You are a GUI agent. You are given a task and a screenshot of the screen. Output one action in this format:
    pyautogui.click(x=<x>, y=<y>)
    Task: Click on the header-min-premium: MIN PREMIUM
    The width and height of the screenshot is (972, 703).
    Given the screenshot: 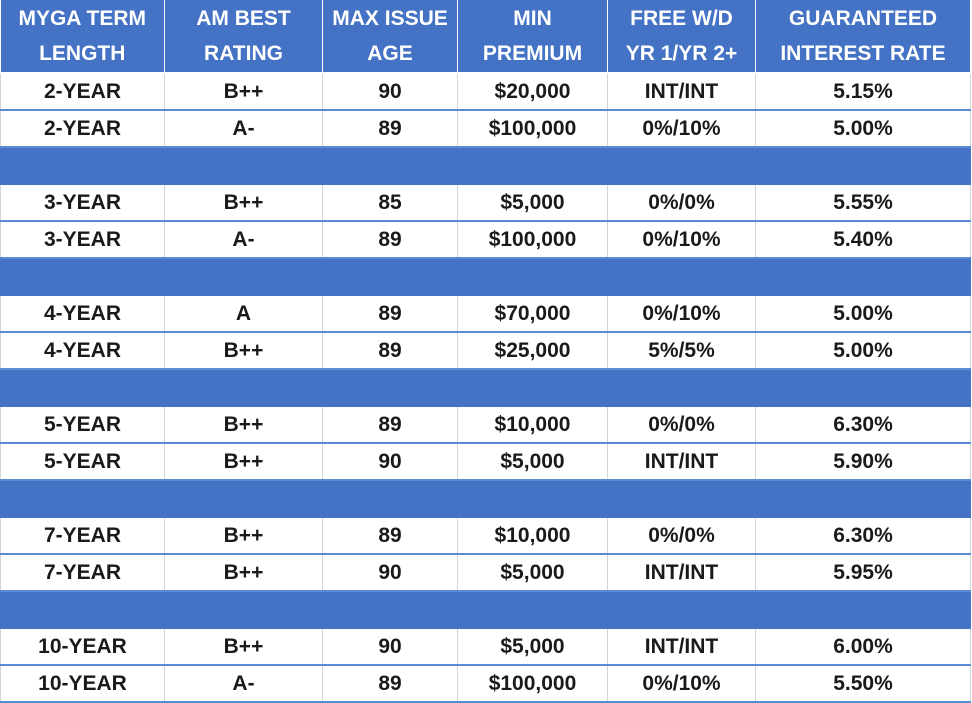 What is the action you would take?
    pyautogui.click(x=532, y=37)
    